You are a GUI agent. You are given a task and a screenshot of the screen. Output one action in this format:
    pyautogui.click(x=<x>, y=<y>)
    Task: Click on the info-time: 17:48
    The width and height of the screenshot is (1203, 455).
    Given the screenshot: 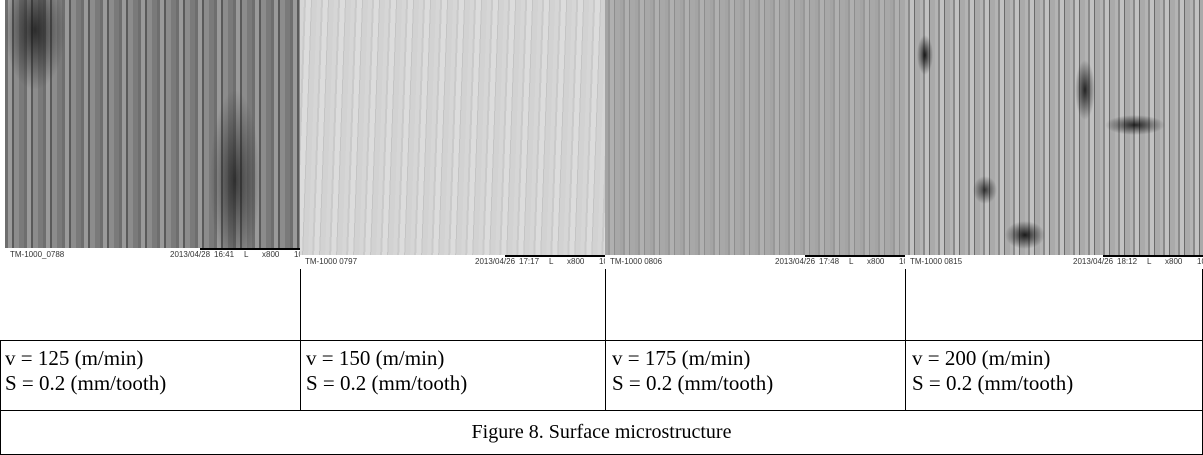 What is the action you would take?
    pyautogui.click(x=829, y=261)
    